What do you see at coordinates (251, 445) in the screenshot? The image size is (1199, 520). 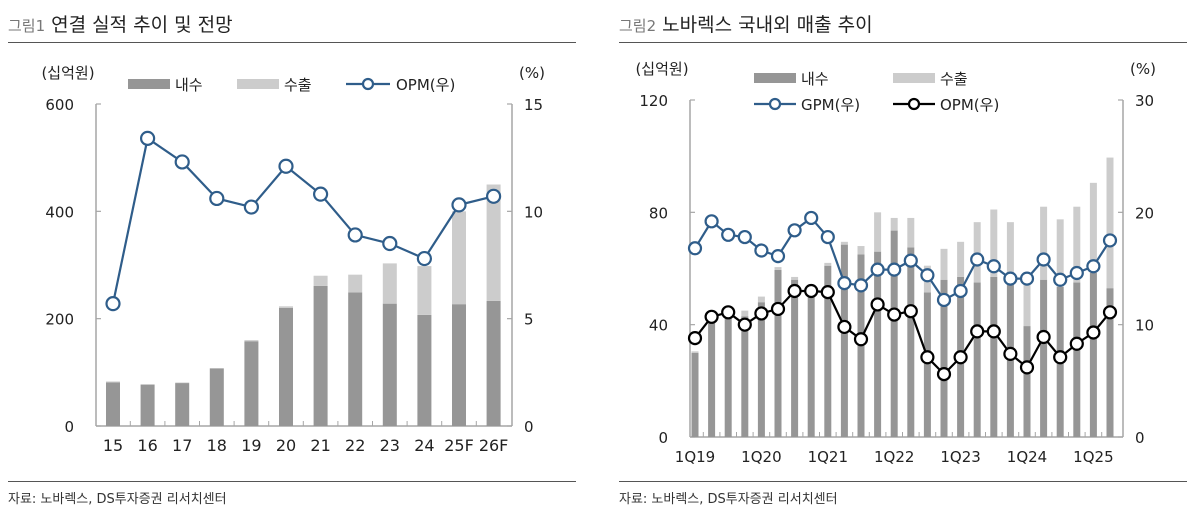 I see `x-tick-label: 19` at bounding box center [251, 445].